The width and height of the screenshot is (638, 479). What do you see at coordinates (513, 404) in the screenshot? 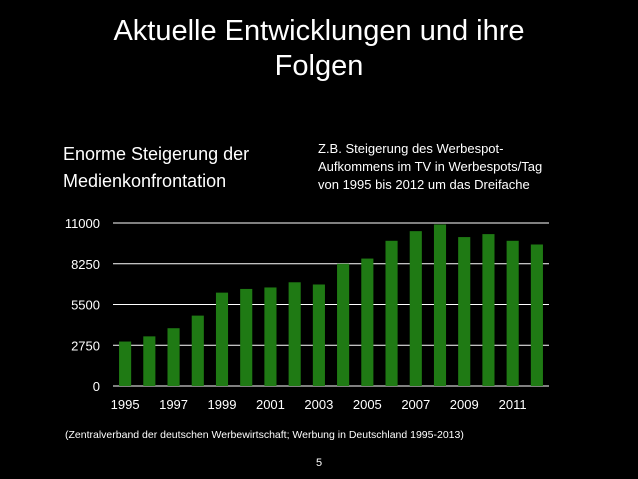
I see `x-tick-label: 2011` at bounding box center [513, 404].